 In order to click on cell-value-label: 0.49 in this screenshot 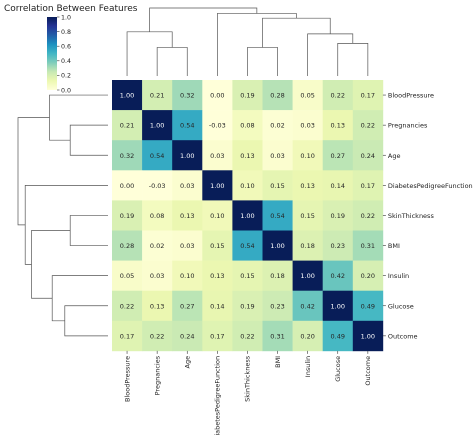, I will do `click(368, 306)`.